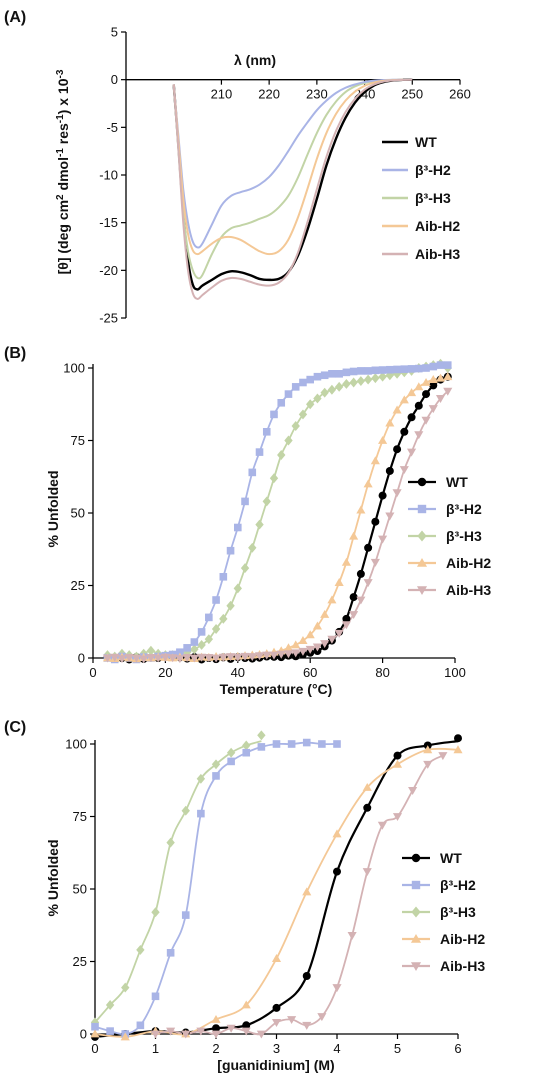  Describe the element at coordinates (468, 563) in the screenshot. I see `legend-label: Aib-H2` at that location.